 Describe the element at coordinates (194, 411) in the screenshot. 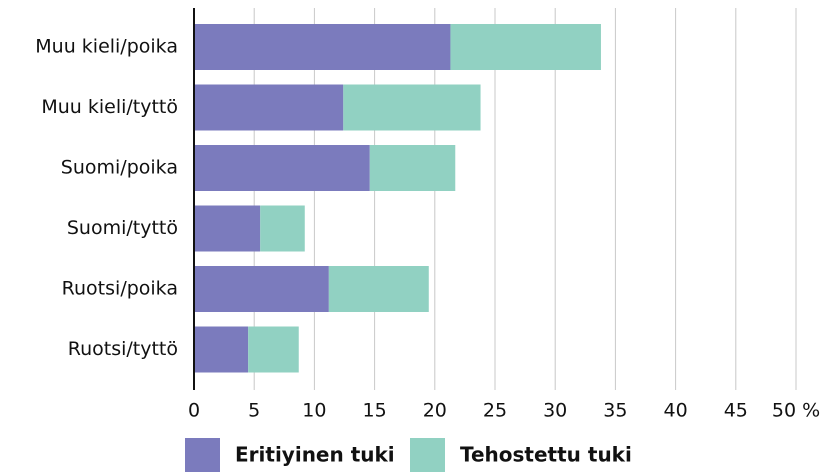

I see `x-tick-label: 0` at that location.